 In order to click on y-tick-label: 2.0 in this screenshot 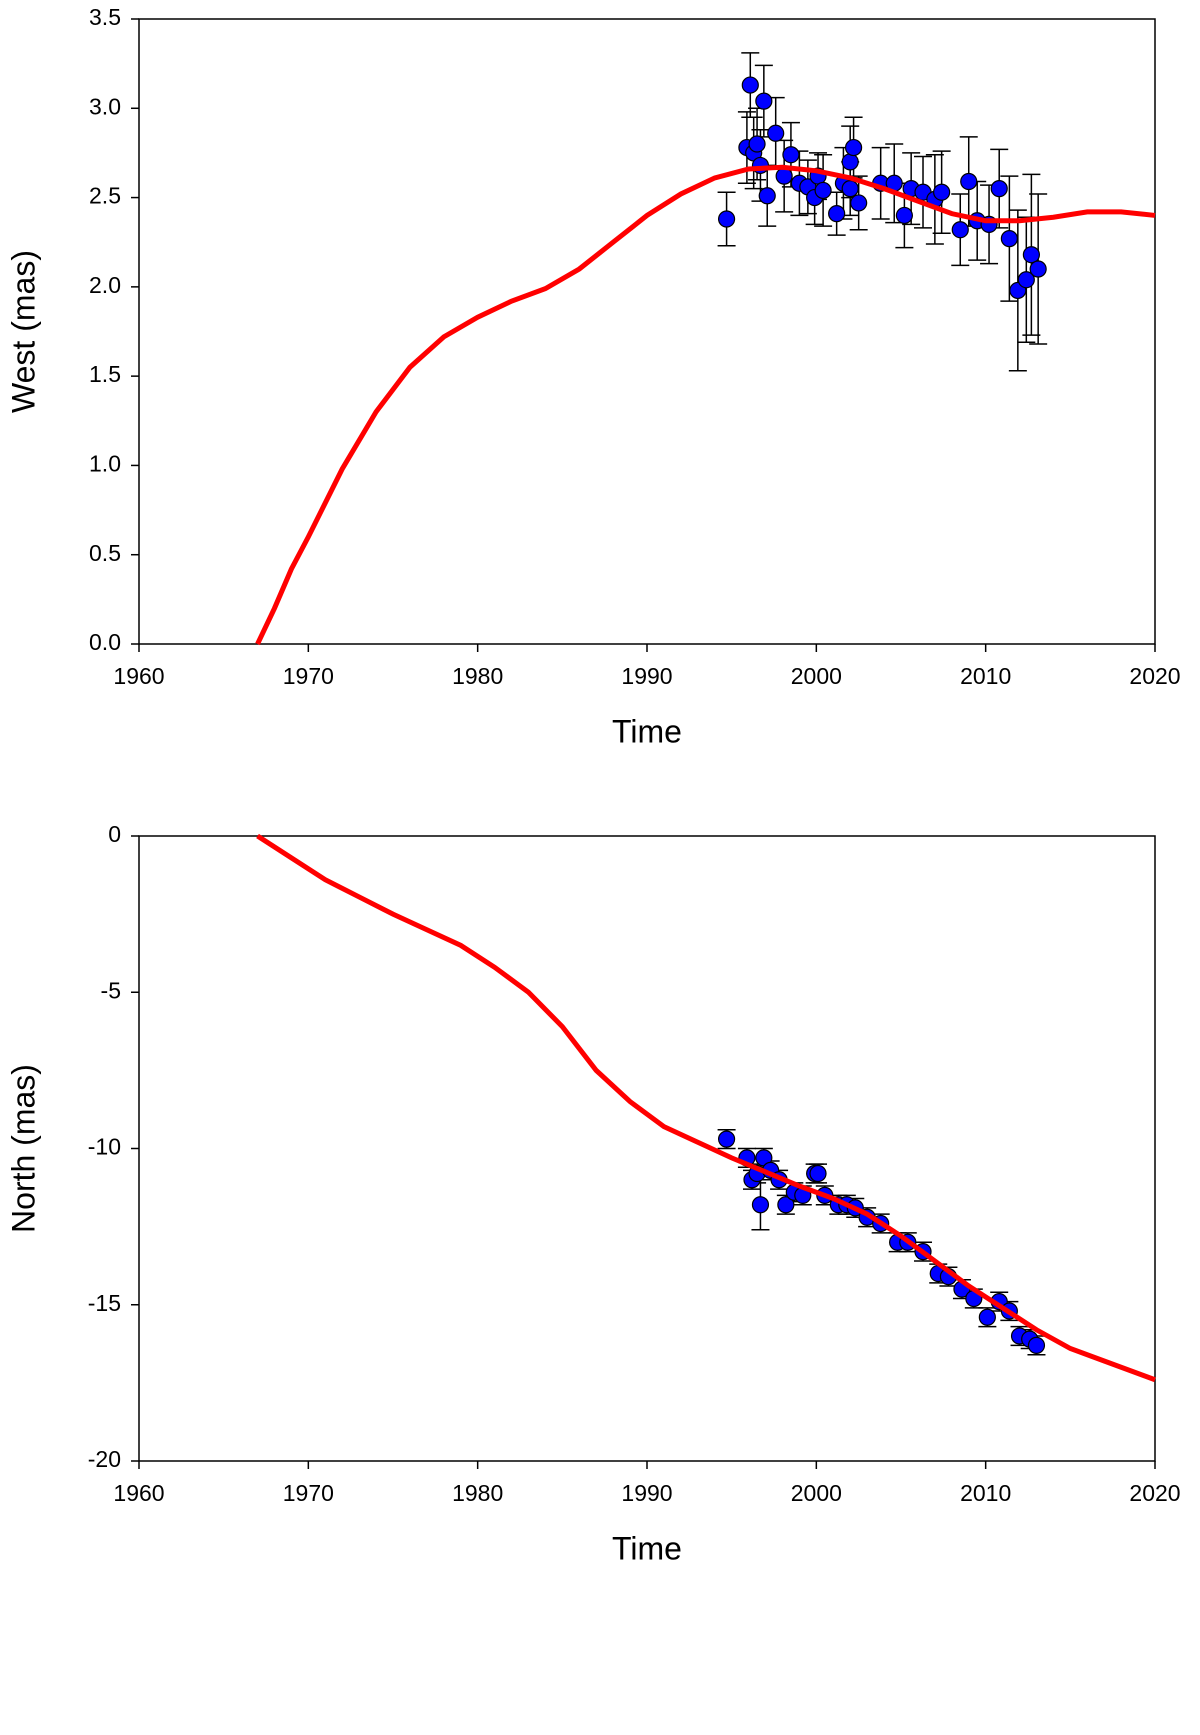, I will do `click(105, 285)`.